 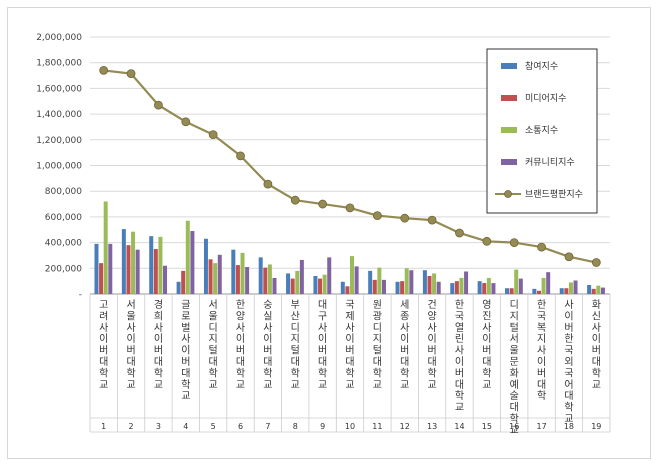 I want to click on y-tick-label: 1,800,000, so click(x=59, y=64).